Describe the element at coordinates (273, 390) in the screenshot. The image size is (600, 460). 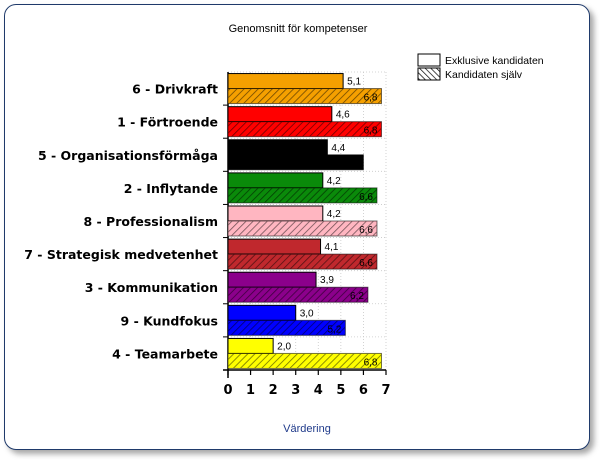
I see `x-tick-label: 2` at that location.